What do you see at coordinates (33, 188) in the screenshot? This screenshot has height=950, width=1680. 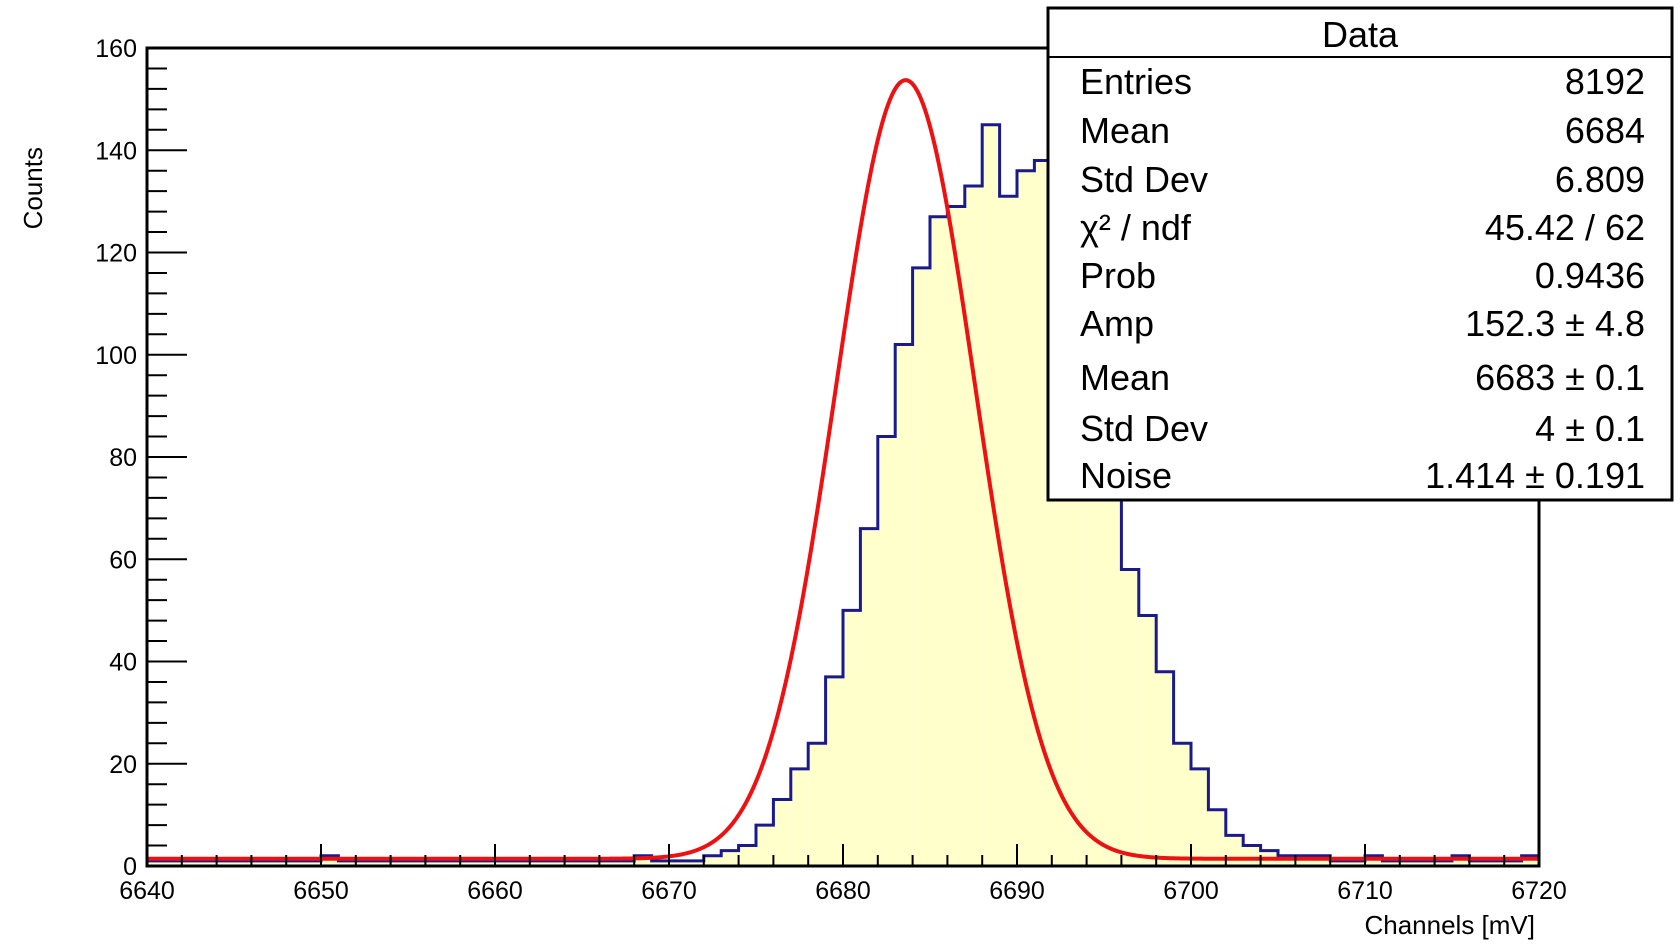 I see `y-axis-title: Counts` at bounding box center [33, 188].